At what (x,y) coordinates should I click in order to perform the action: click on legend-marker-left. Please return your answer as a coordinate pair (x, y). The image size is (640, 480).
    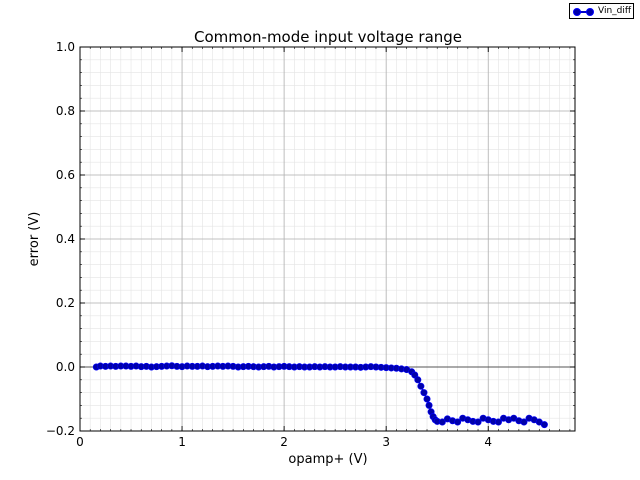
    Looking at the image, I should click on (577, 12).